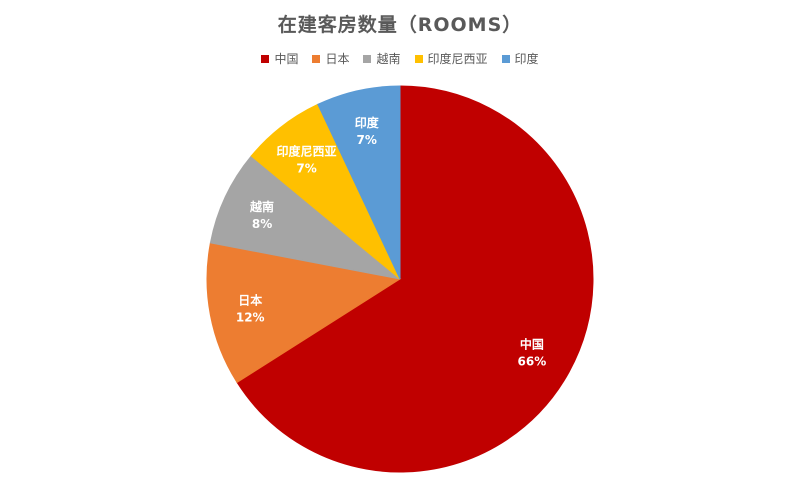  What do you see at coordinates (286, 59) in the screenshot?
I see `legend-label: 中国` at bounding box center [286, 59].